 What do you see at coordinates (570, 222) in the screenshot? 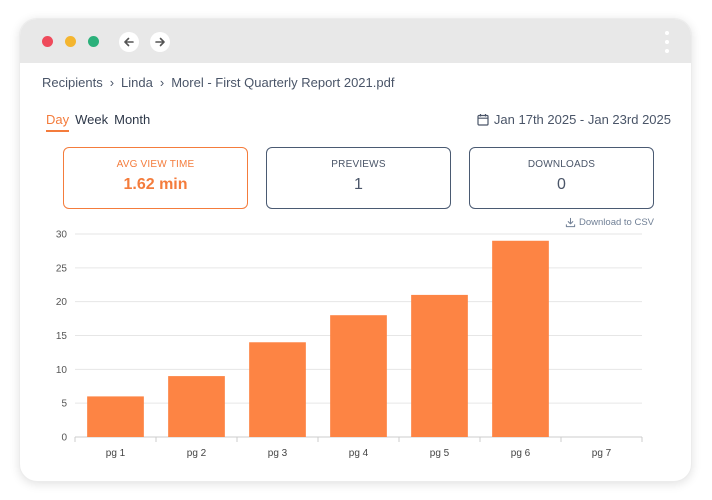
I see `download-icon` at bounding box center [570, 222].